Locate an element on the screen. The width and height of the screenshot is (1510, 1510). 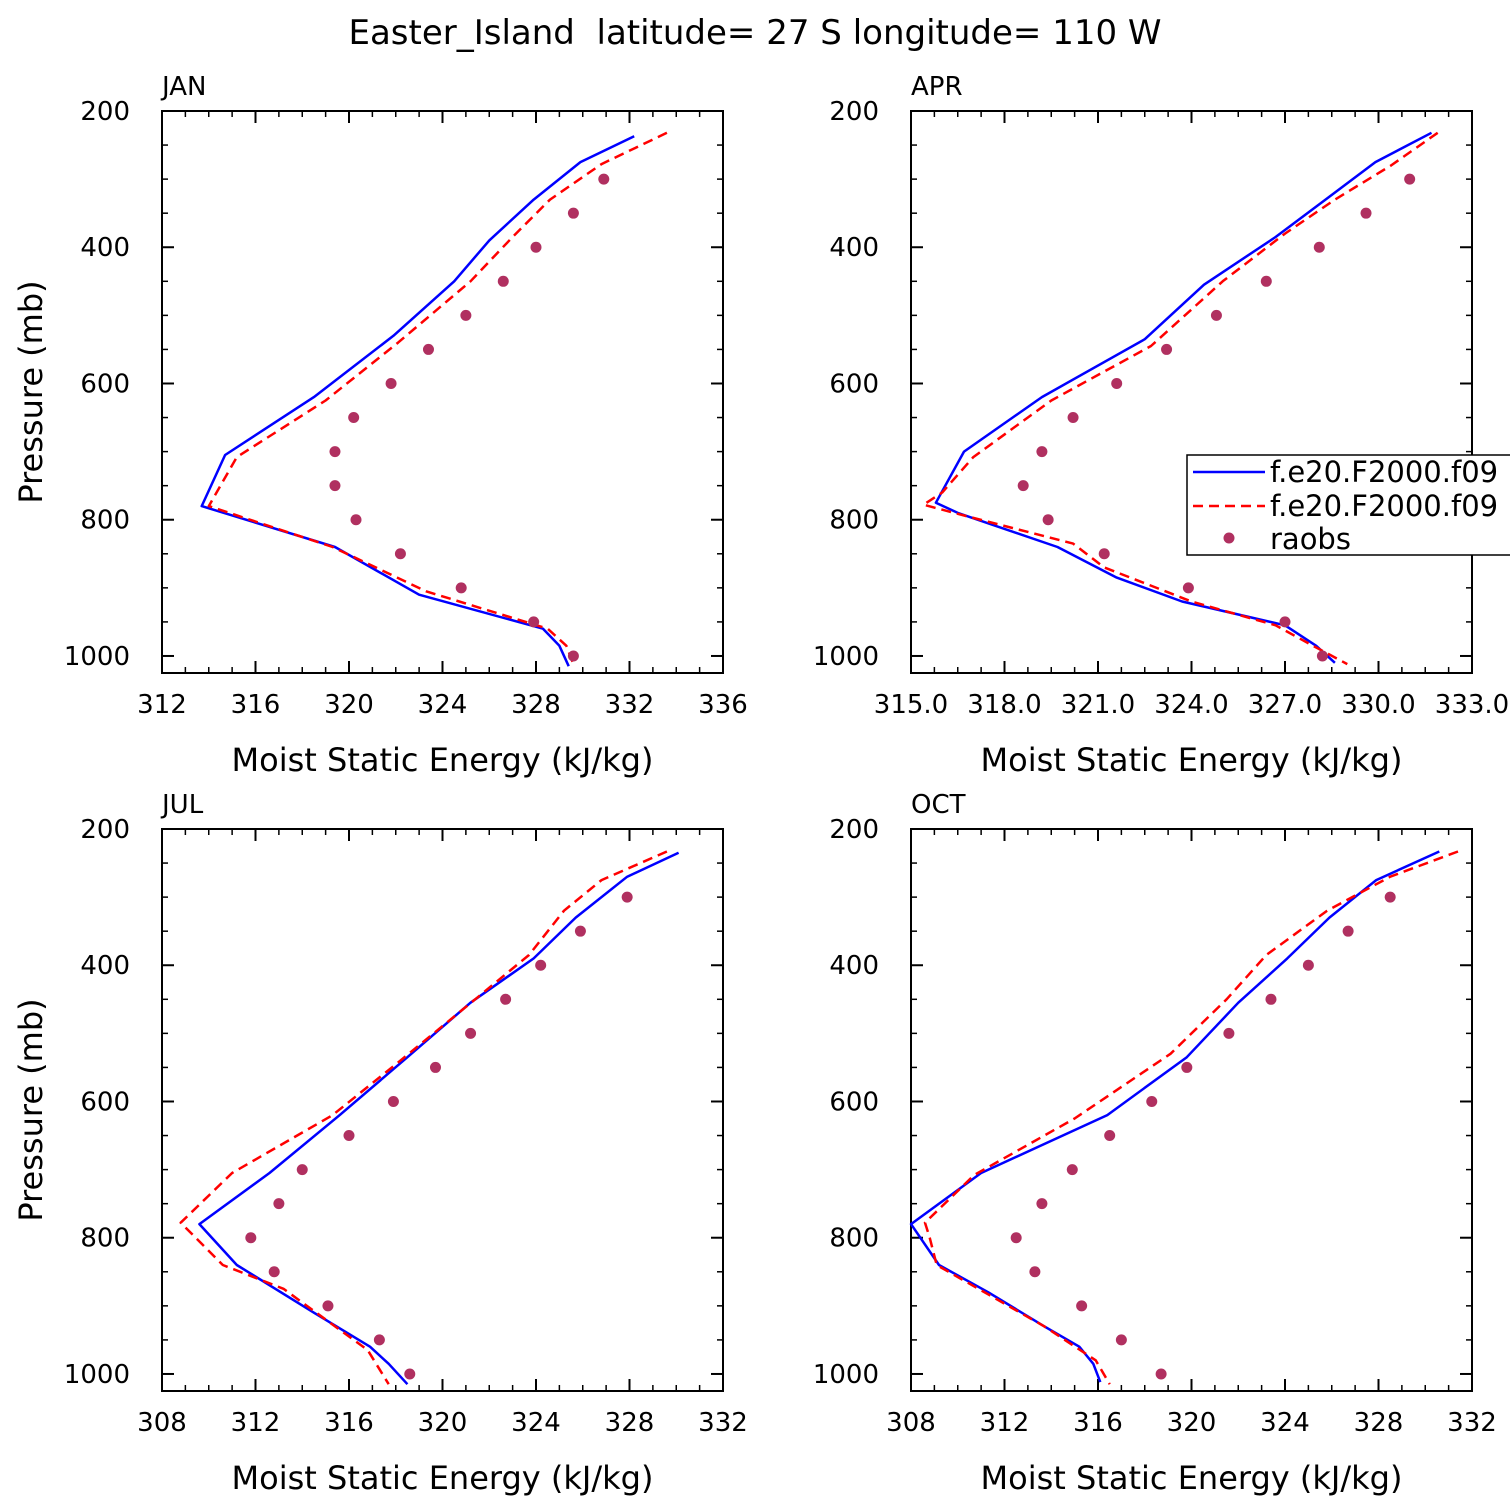
x-tick-label: 318.0 is located at coordinates (1004, 705).